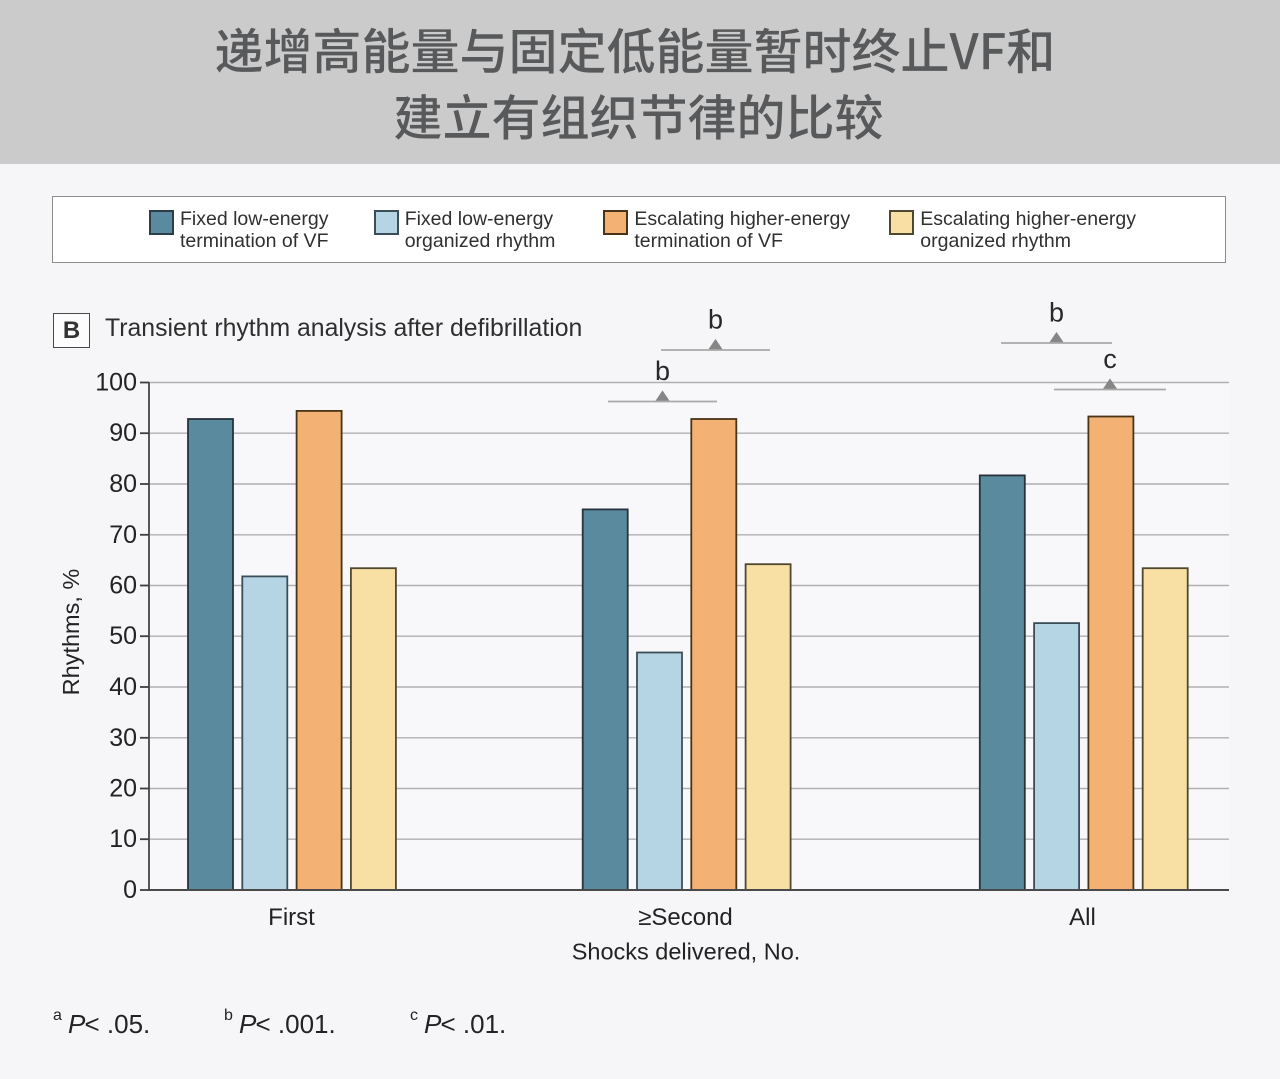 This screenshot has width=1280, height=1079. I want to click on svg-text: 50, so click(123, 636).